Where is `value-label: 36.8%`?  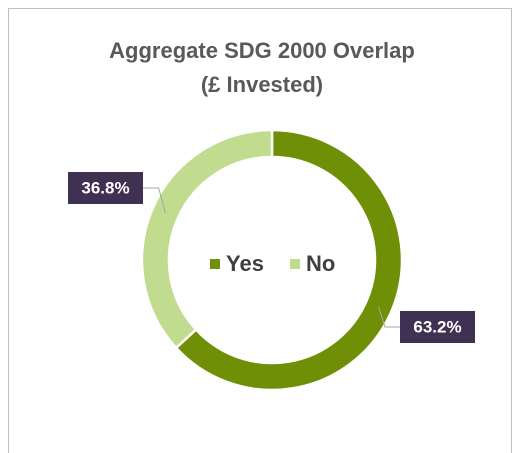 value-label: 36.8% is located at coordinates (105, 187).